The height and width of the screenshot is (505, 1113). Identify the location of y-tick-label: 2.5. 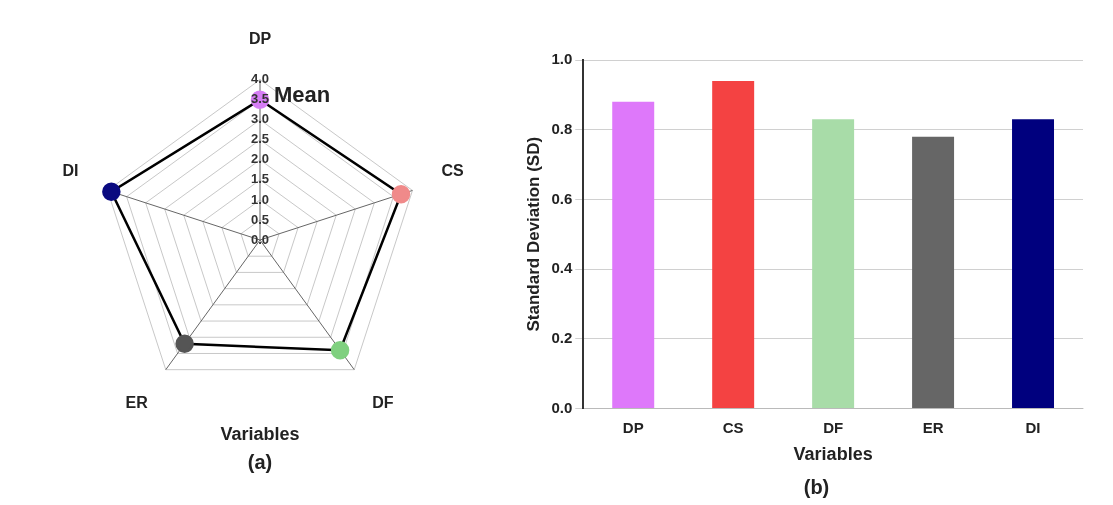
(260, 139).